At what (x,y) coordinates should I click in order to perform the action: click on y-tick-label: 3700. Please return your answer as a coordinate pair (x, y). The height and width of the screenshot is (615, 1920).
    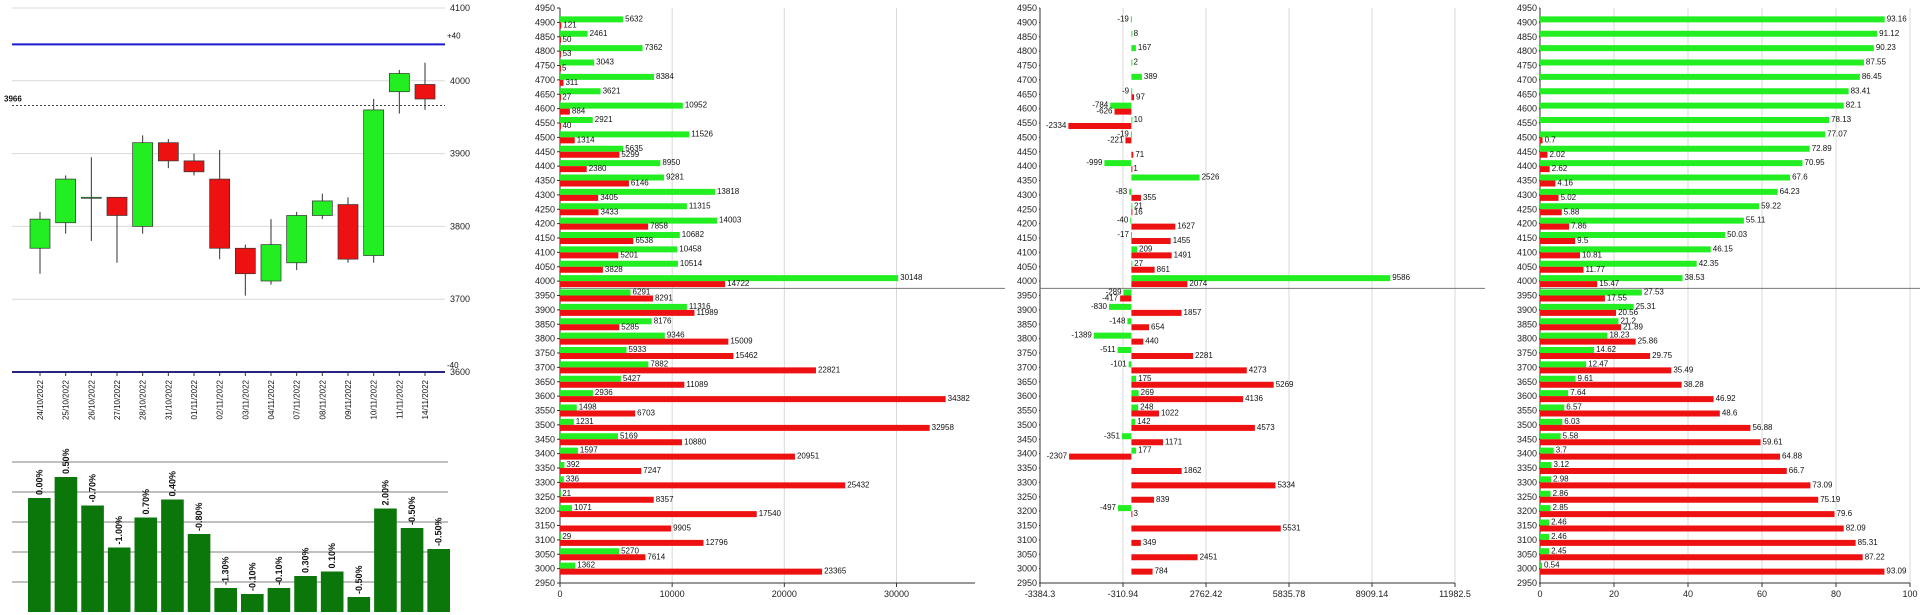
    Looking at the image, I should click on (460, 299).